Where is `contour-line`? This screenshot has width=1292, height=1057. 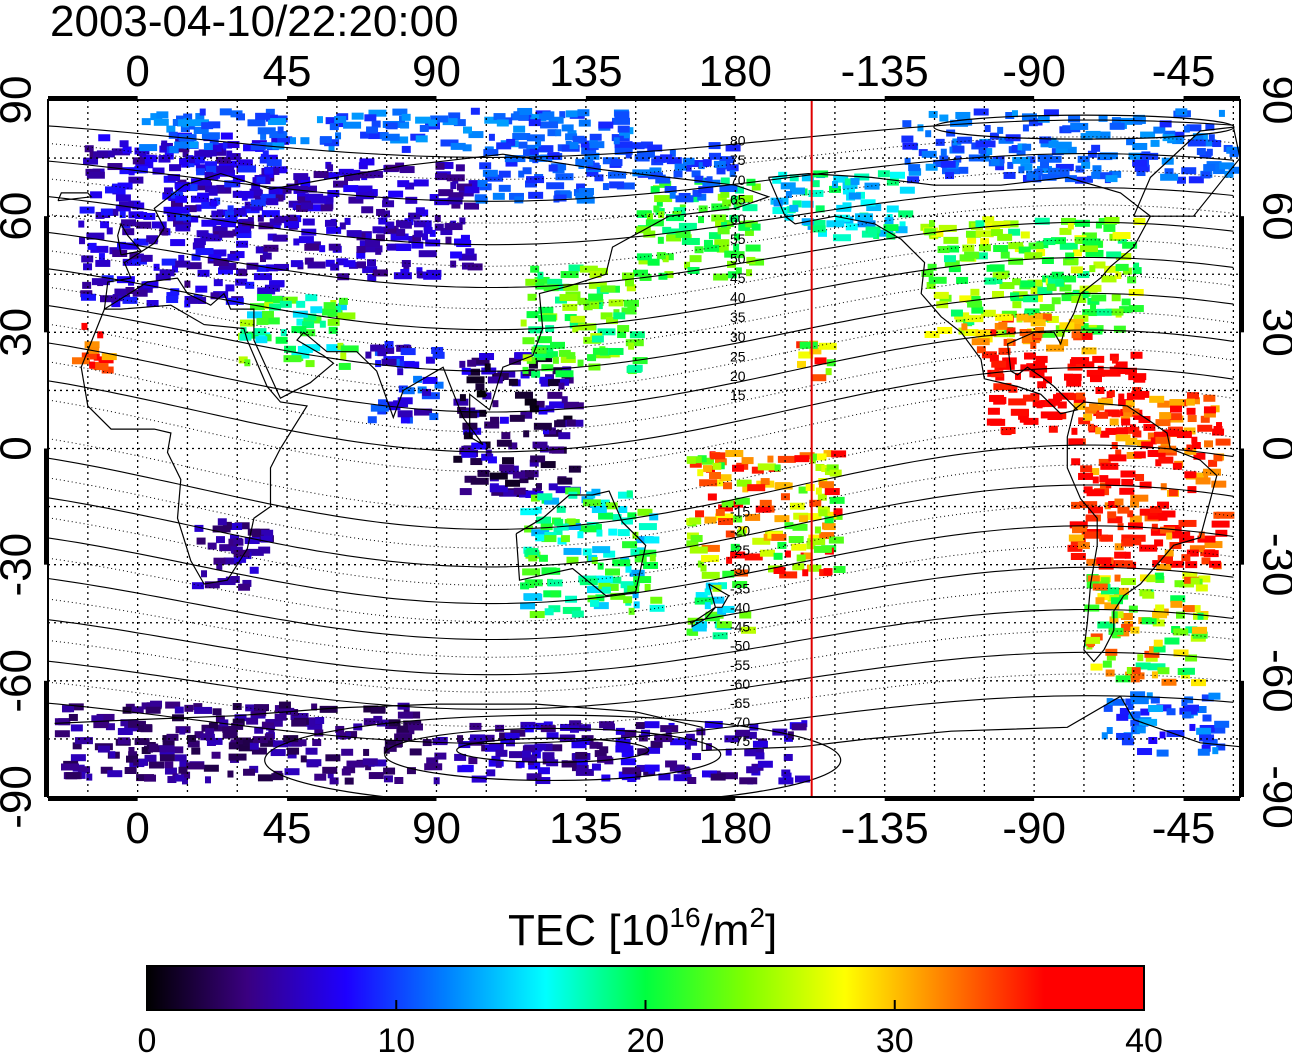
contour-line is located at coordinates (641, 545).